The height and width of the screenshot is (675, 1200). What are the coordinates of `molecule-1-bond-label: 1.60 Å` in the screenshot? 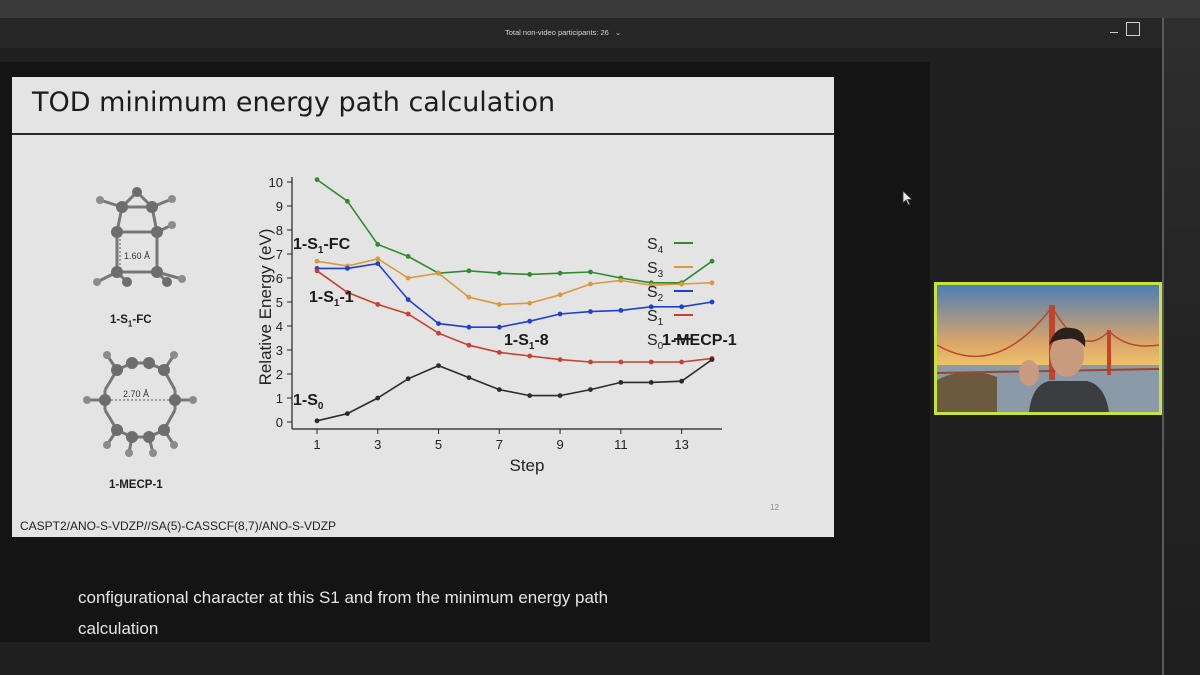 It's located at (137, 256).